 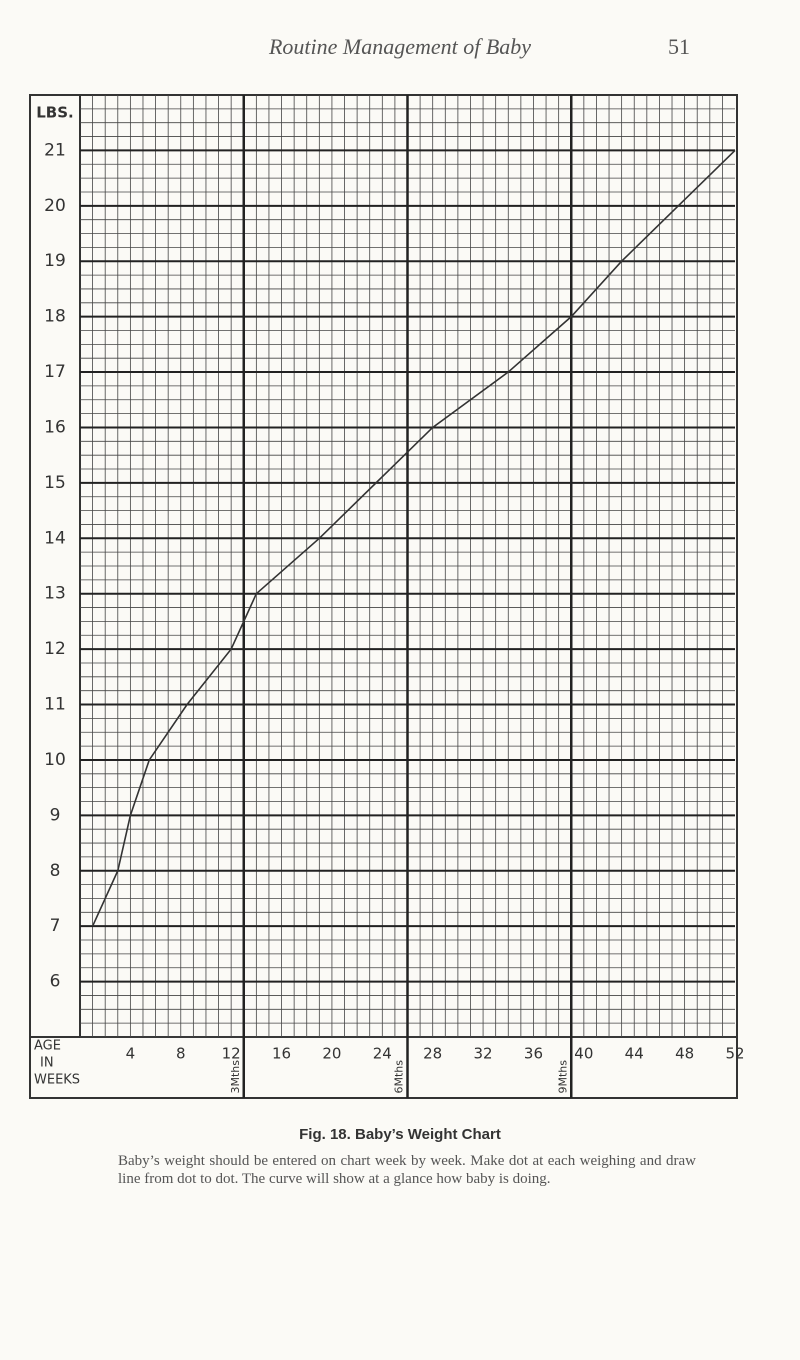 I want to click on y-tick-label: 17, so click(x=55, y=372).